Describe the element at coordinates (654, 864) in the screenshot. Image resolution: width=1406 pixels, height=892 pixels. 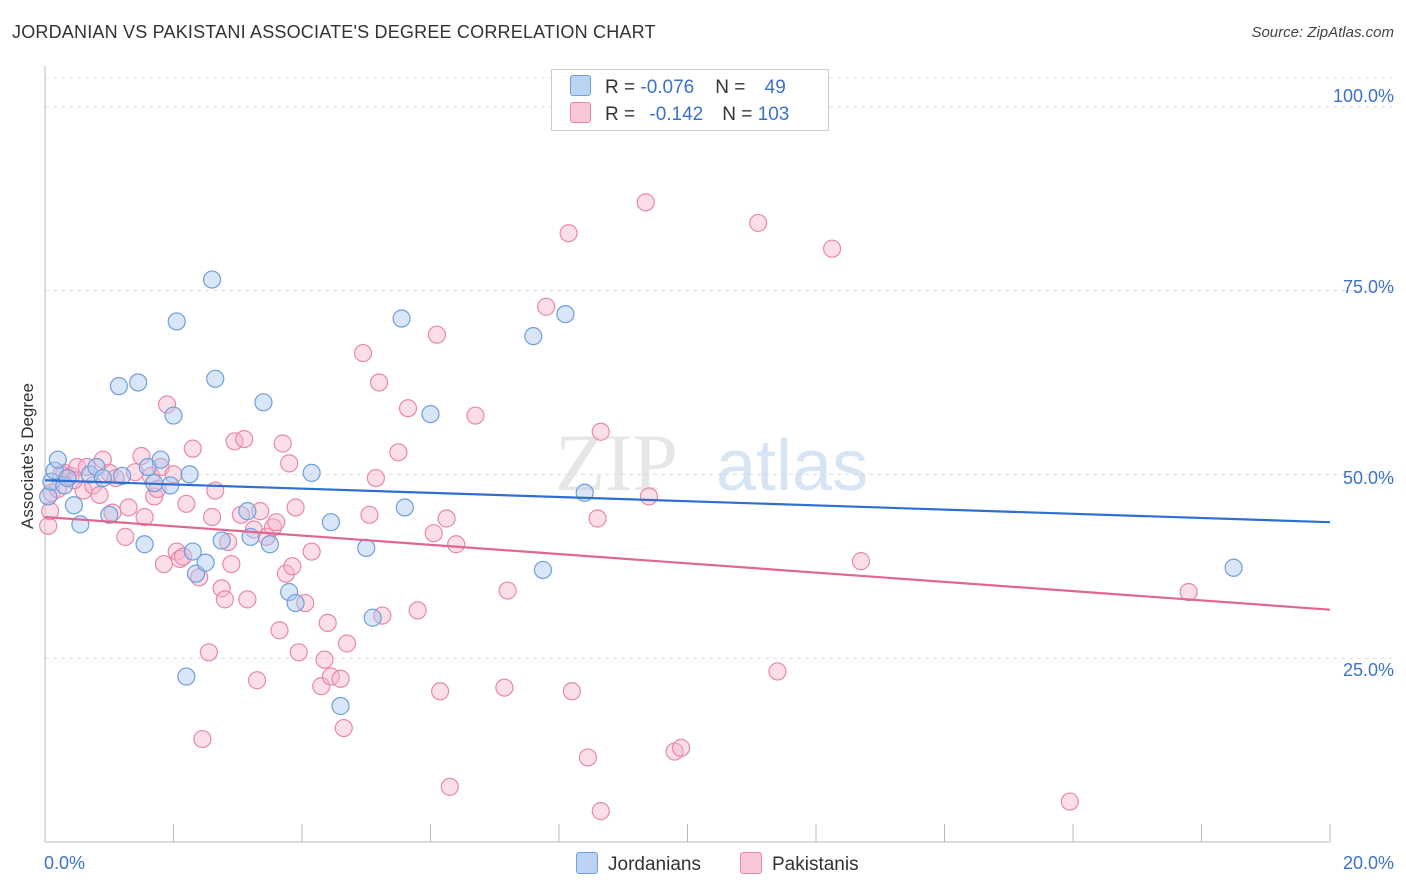
I see `series-legend-label-jordanians: Jordanians` at that location.